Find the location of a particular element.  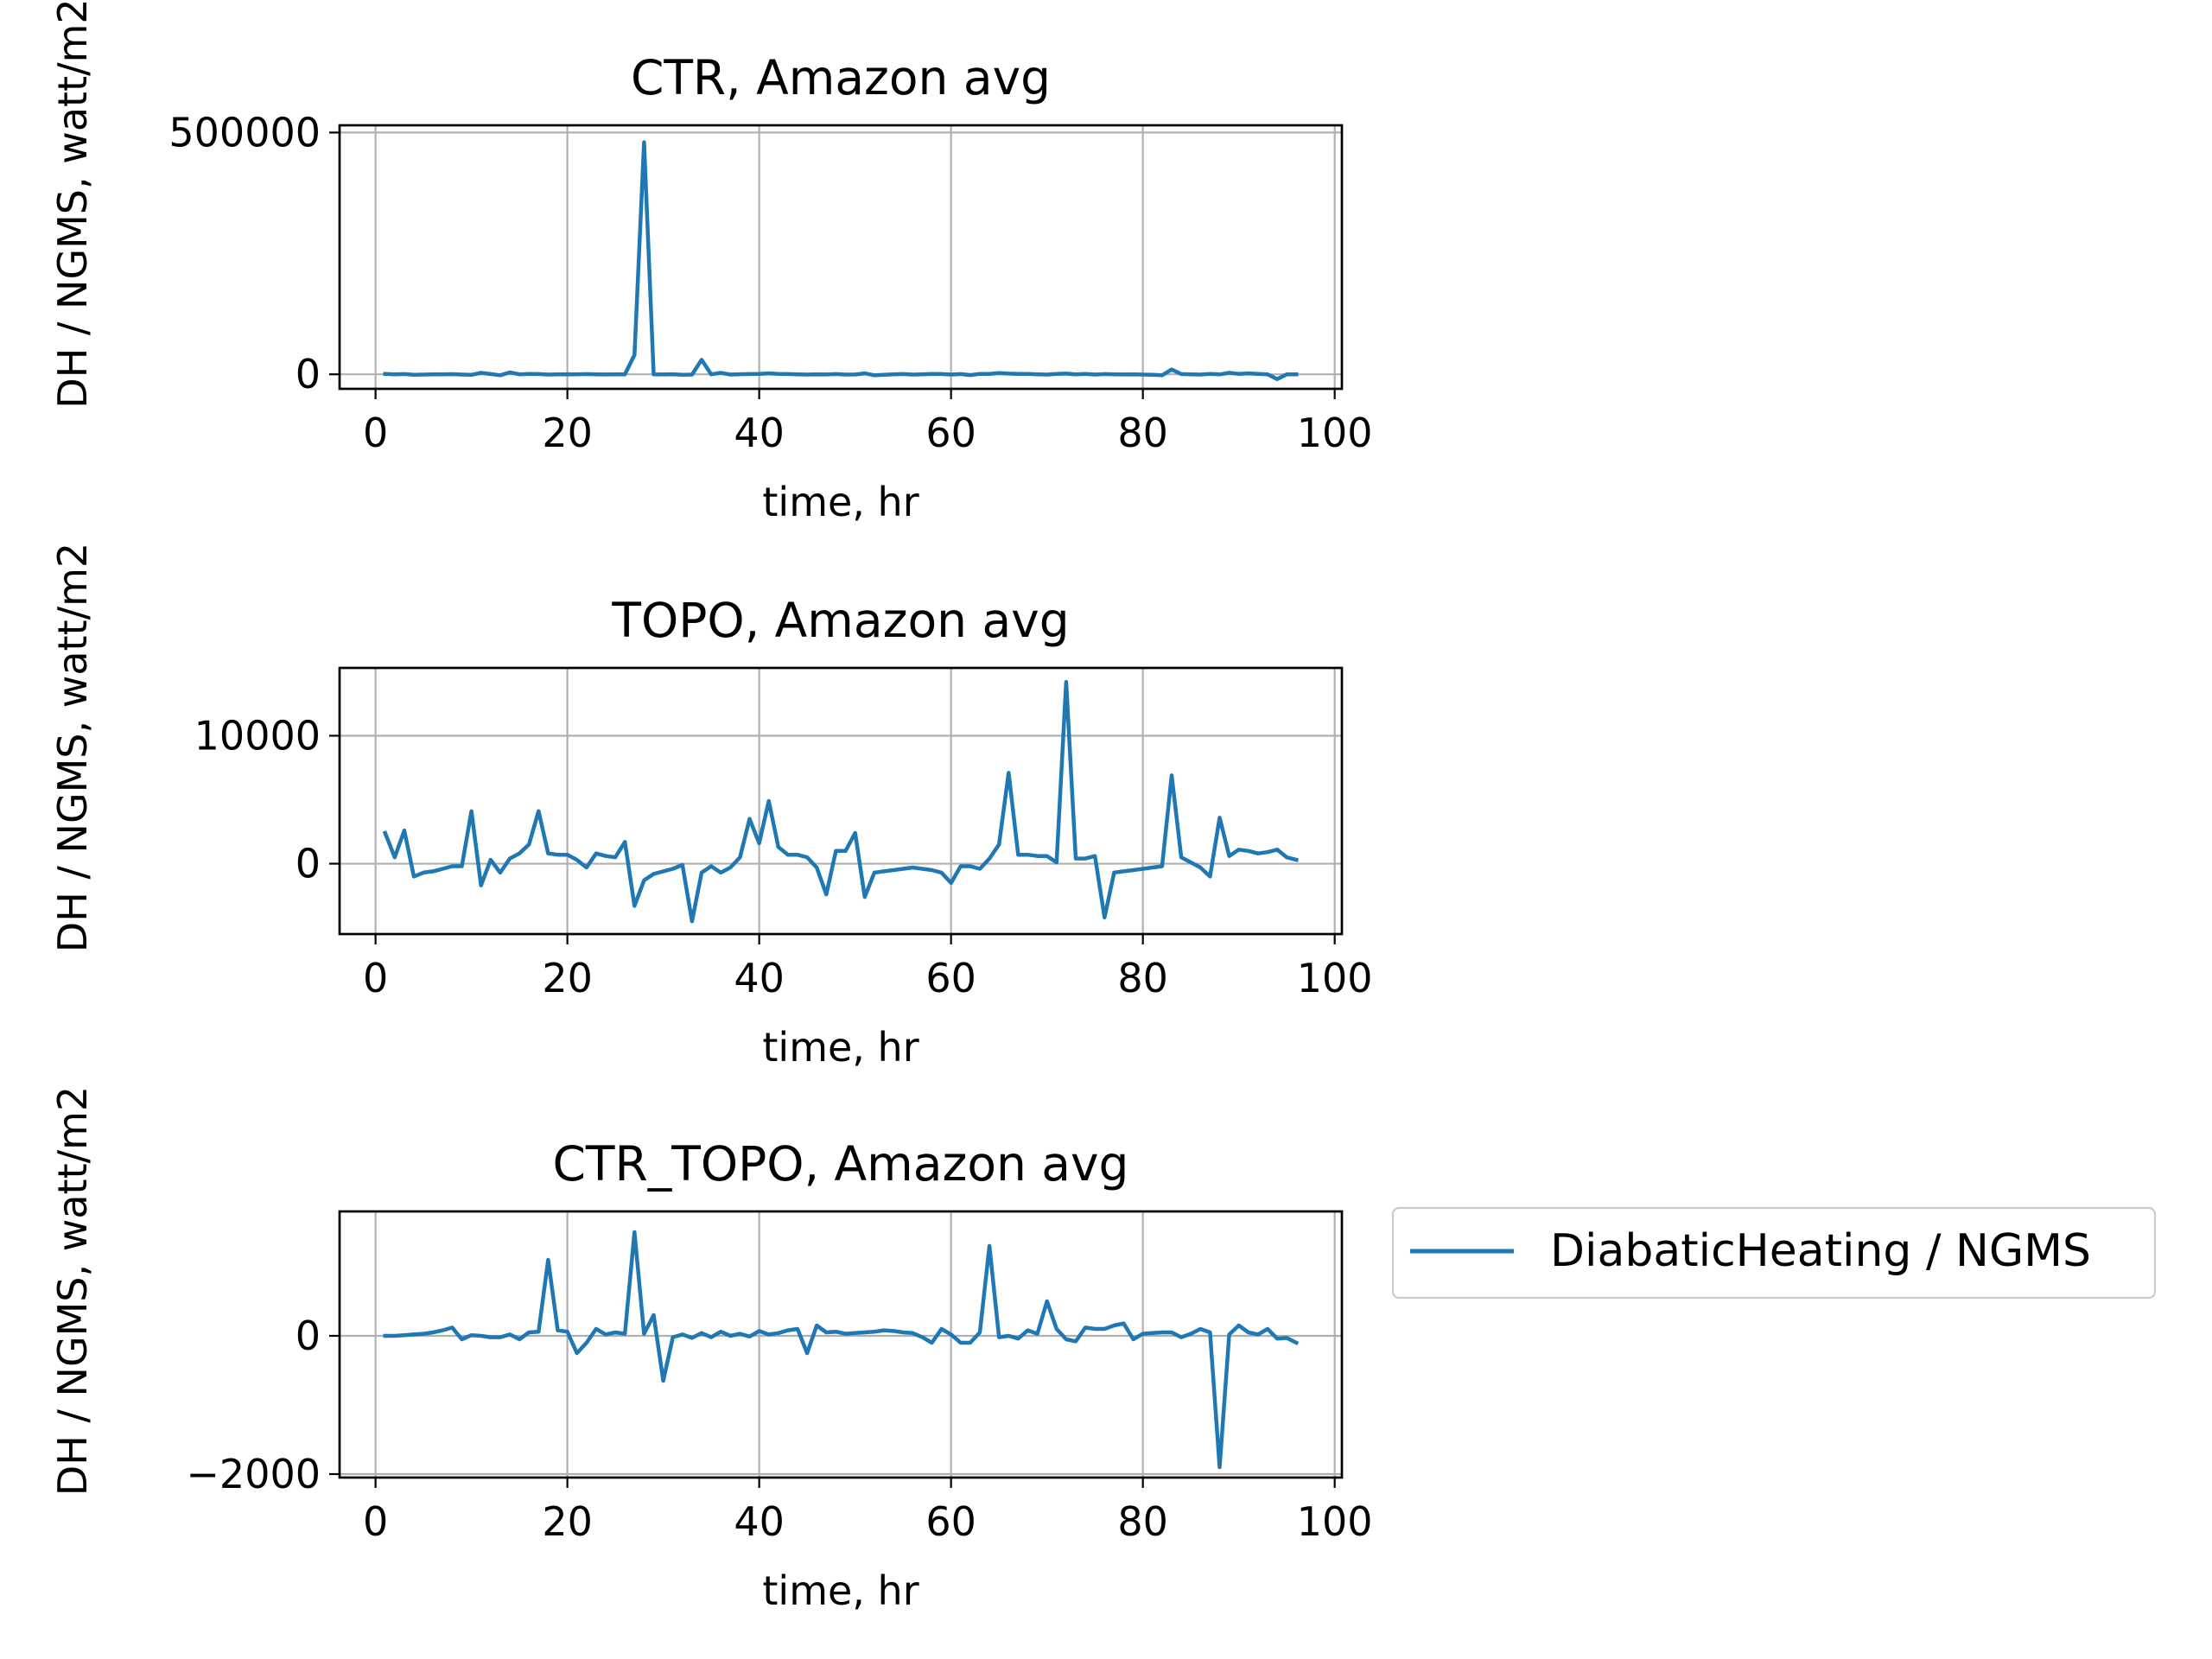

panel-title: CTR, Amazon avg is located at coordinates (841, 77).